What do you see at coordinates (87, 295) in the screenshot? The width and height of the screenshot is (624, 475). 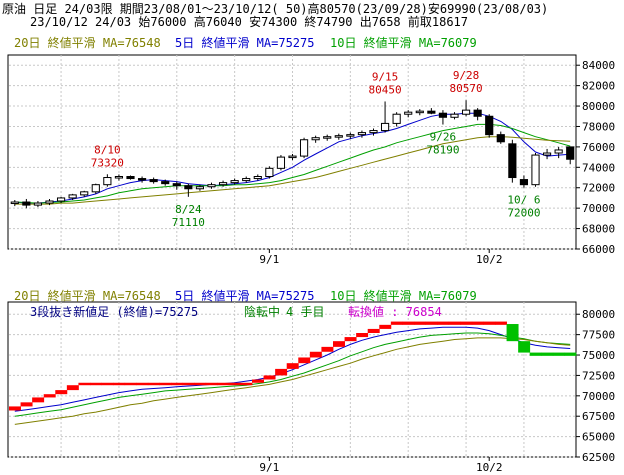 I see `lower-legend-ma20: 20日 終値平滑 MA=76548` at bounding box center [87, 295].